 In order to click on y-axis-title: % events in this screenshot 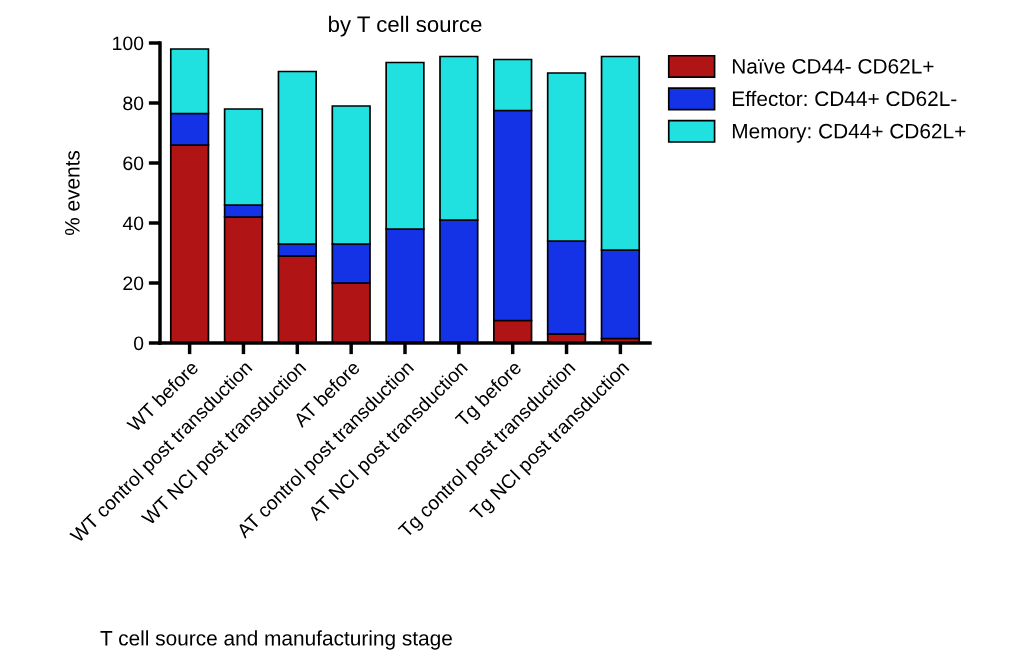, I will do `click(72, 193)`.